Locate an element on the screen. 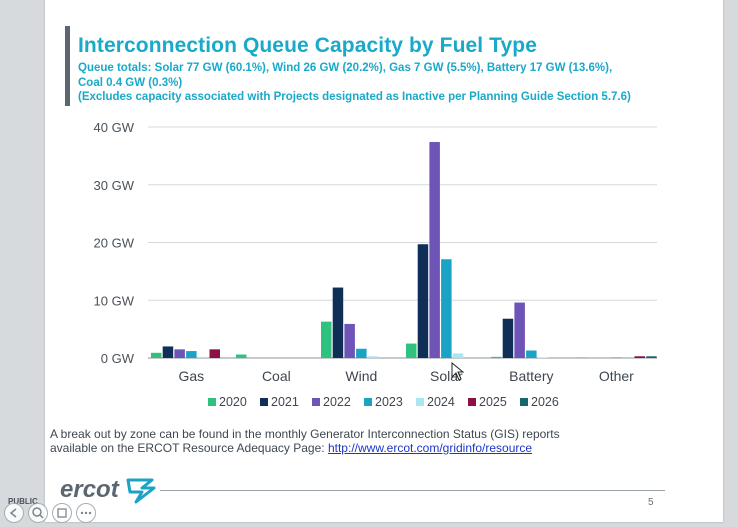 This screenshot has width=738, height=527. bar-wind-2023 is located at coordinates (361, 353).